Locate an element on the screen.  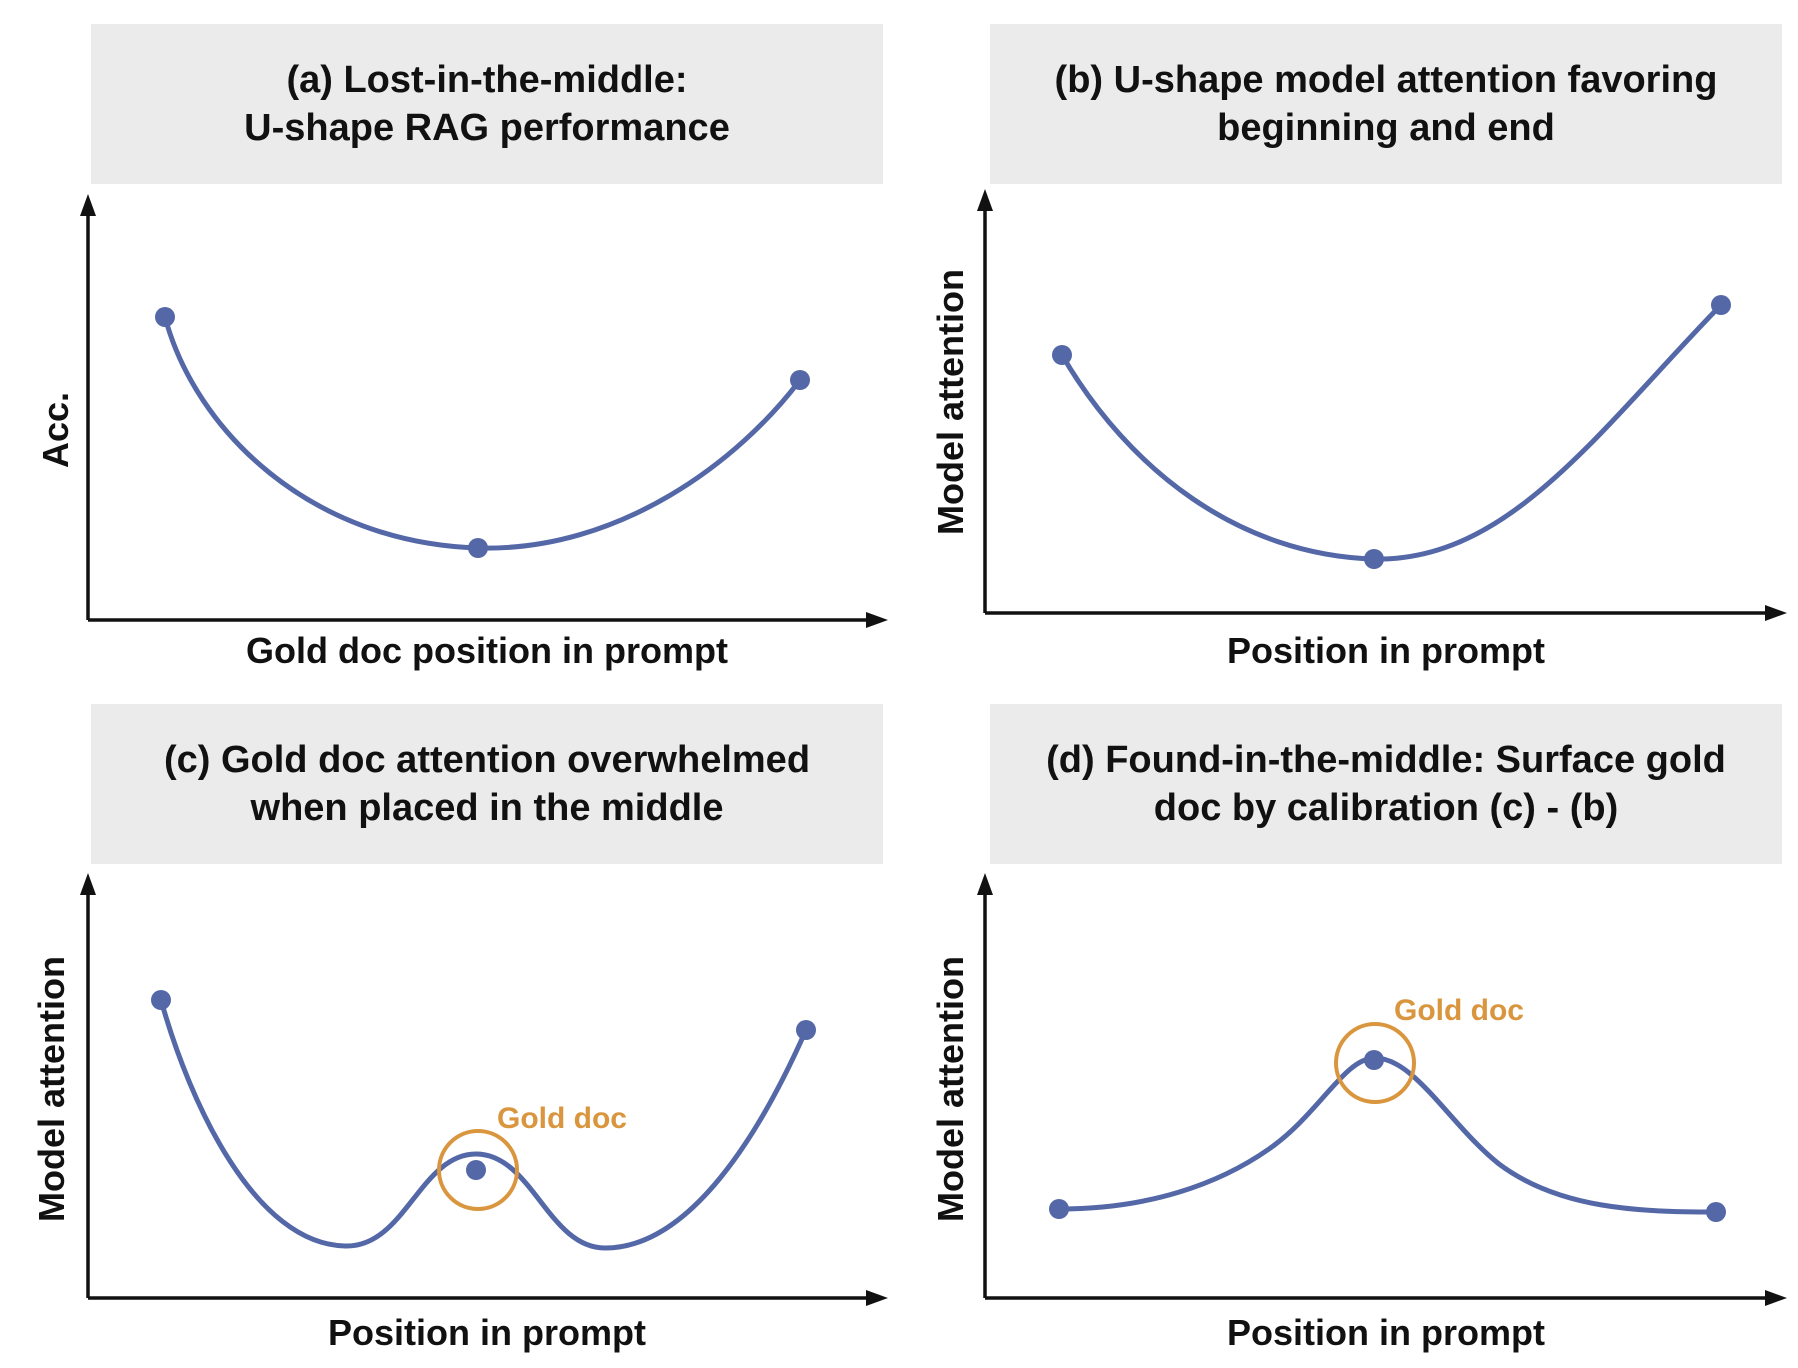
panel-a-title-line-1: (a) Lost-in-the-middle: is located at coordinates (487, 80).